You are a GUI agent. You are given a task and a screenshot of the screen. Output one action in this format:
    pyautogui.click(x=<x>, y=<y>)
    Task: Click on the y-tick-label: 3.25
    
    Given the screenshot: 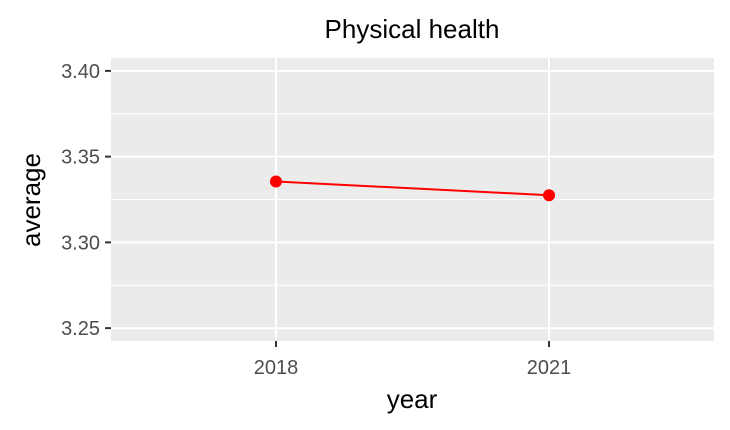 What is the action you would take?
    pyautogui.click(x=80, y=329)
    